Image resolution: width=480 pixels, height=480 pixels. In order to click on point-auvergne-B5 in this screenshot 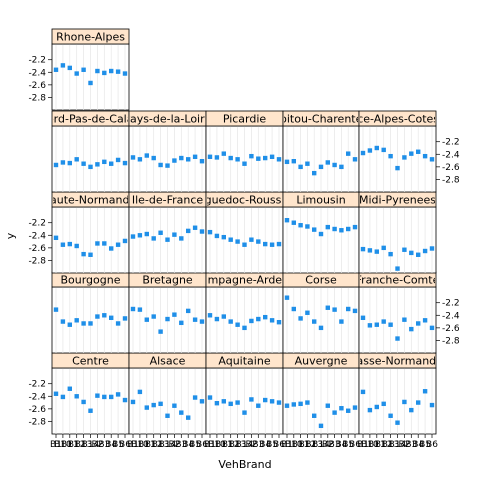, I will do `click(348, 410)`.